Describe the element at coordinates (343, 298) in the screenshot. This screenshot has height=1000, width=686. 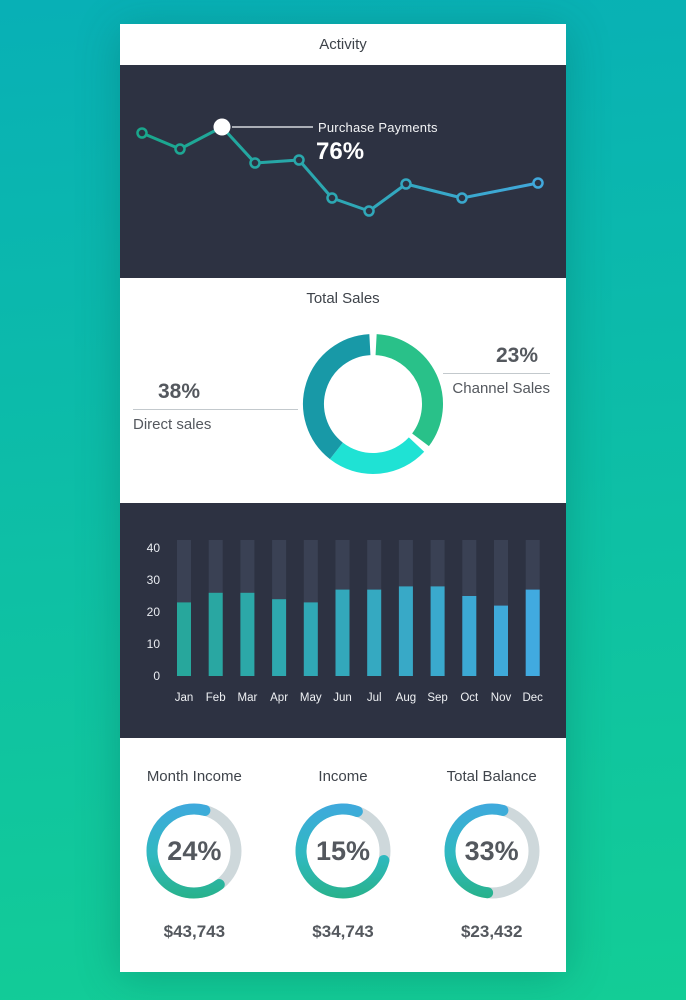
I see `total-sales-title: Total Sales` at that location.